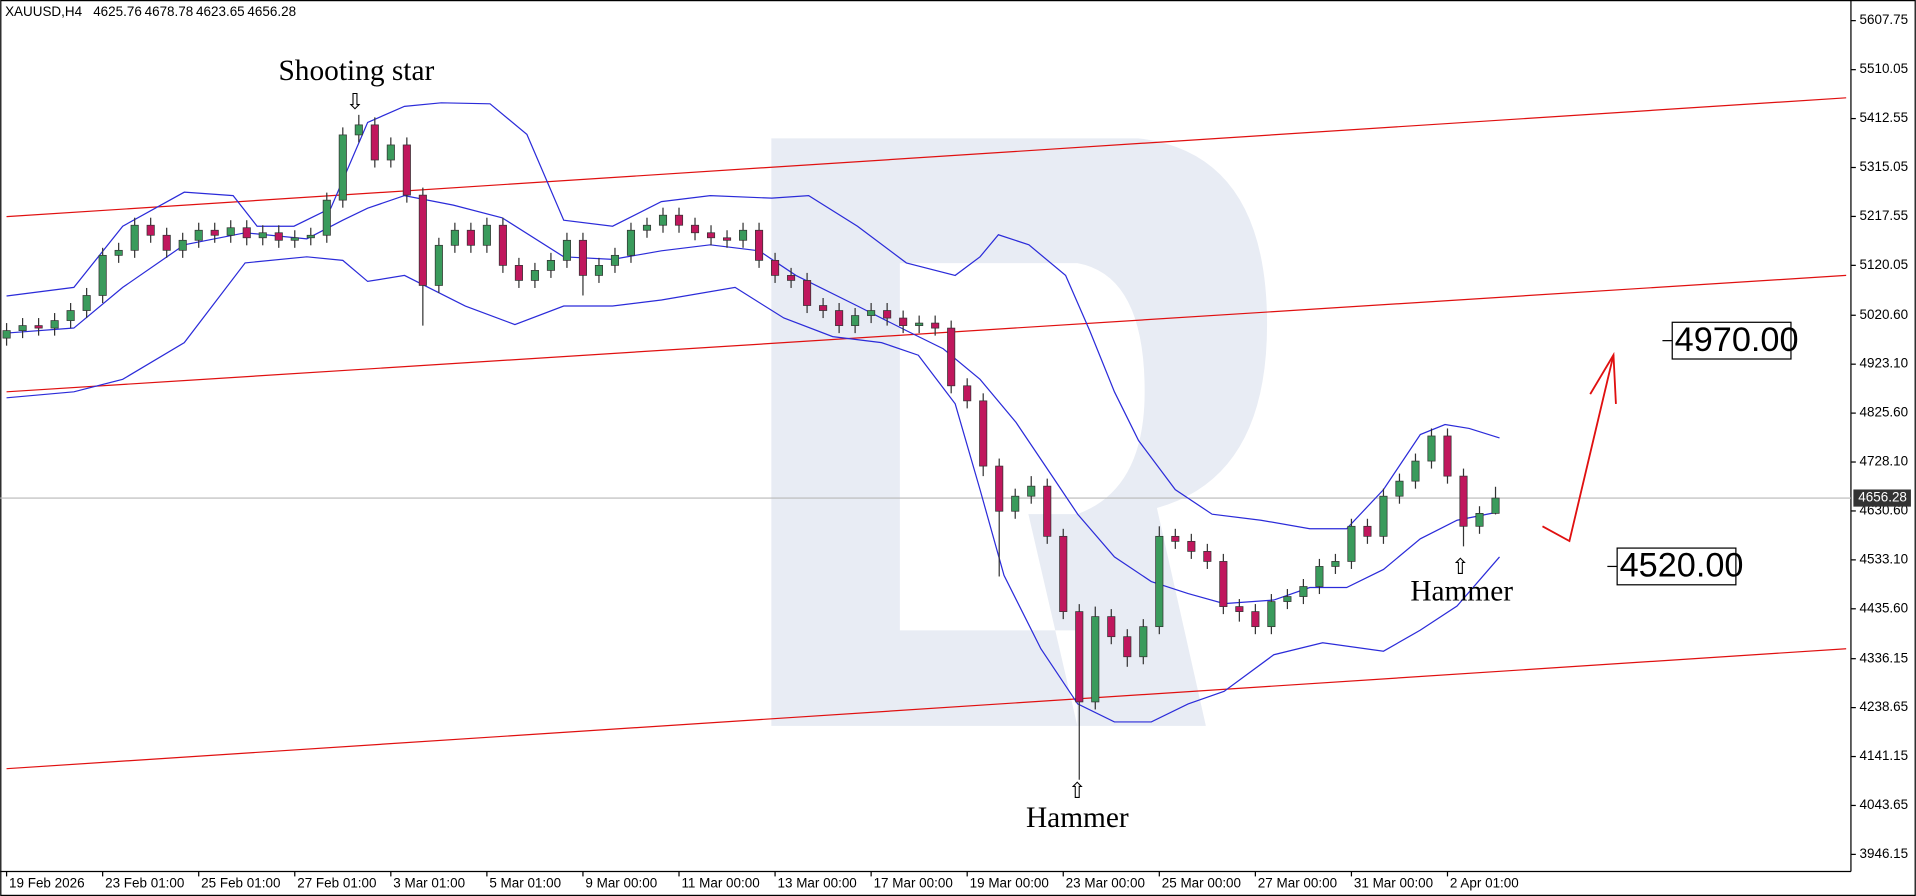 This screenshot has height=896, width=1916. What do you see at coordinates (1884, 558) in the screenshot?
I see `y-tick-label: 4533.10` at bounding box center [1884, 558].